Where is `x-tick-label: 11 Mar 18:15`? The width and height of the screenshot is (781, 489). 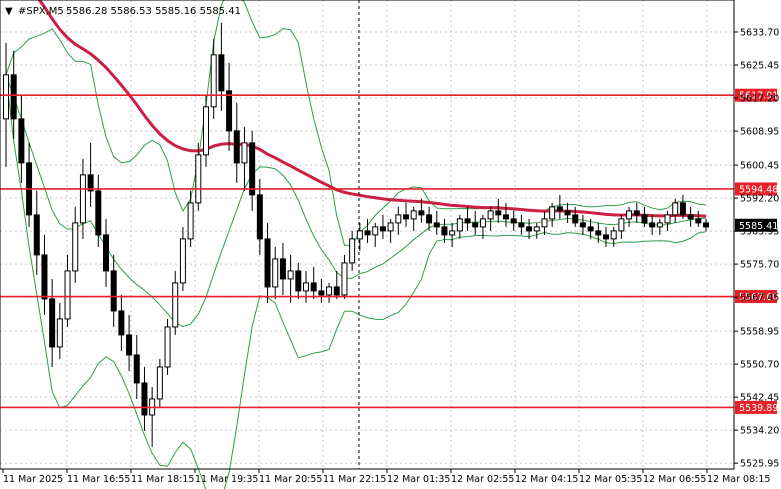
x-tick-label: 11 Mar 18:15 is located at coordinates (162, 479).